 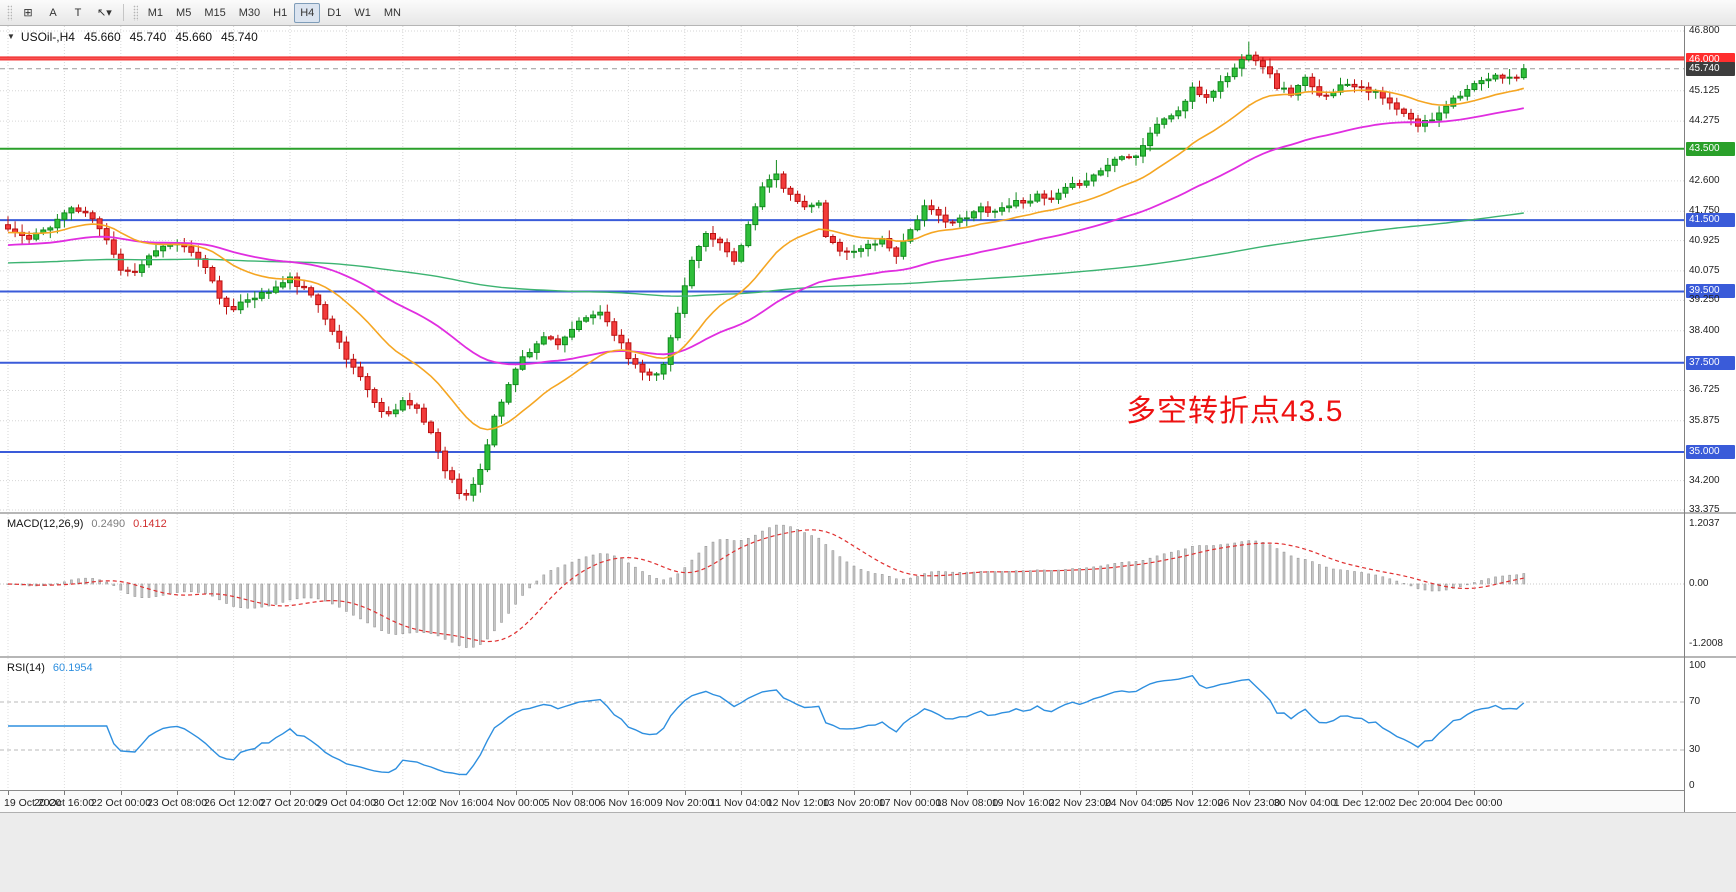 What do you see at coordinates (1235, 411) in the screenshot?
I see `chart-annotation-text: 多空转折点43.5` at bounding box center [1235, 411].